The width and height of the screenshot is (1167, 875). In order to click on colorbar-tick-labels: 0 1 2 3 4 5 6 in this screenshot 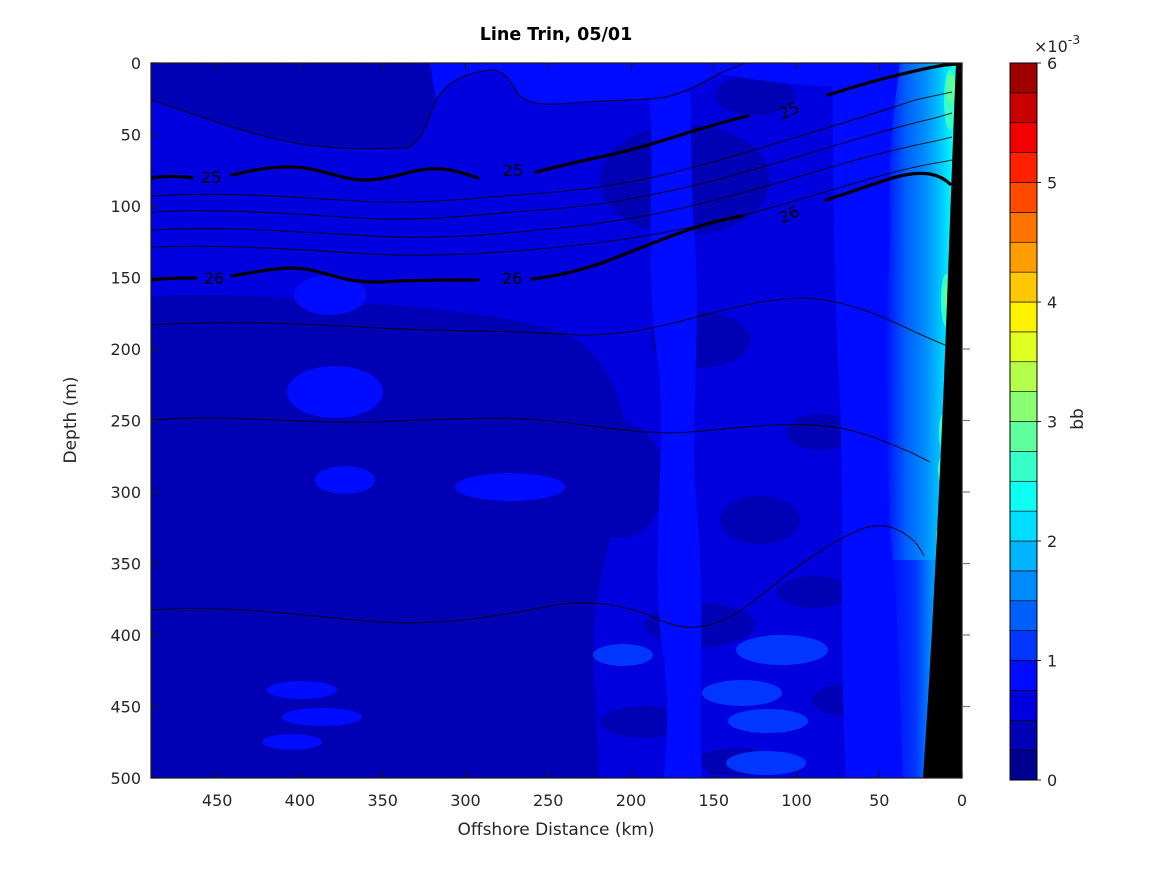, I will do `click(1047, 422)`.